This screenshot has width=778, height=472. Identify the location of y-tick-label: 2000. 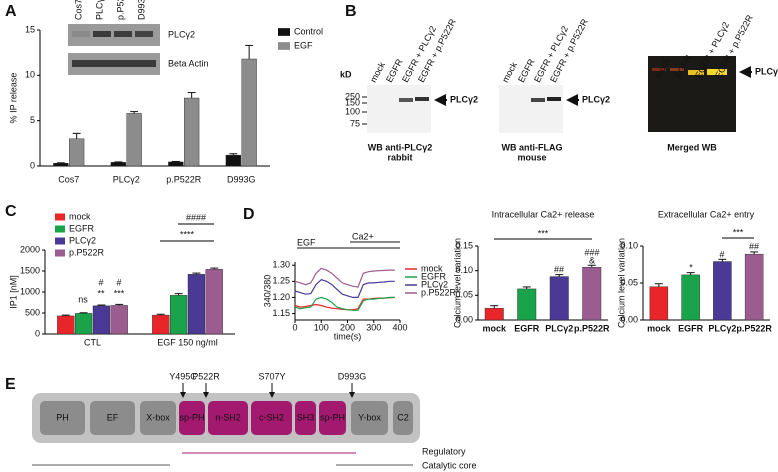
(30, 249).